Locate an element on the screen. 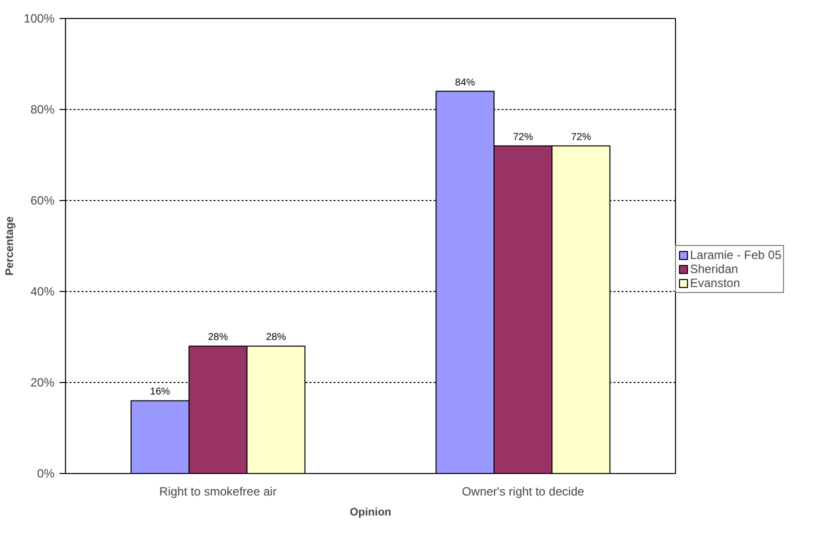 This screenshot has width=828, height=559. x-tick-label: Owner's right to decide is located at coordinates (523, 491).